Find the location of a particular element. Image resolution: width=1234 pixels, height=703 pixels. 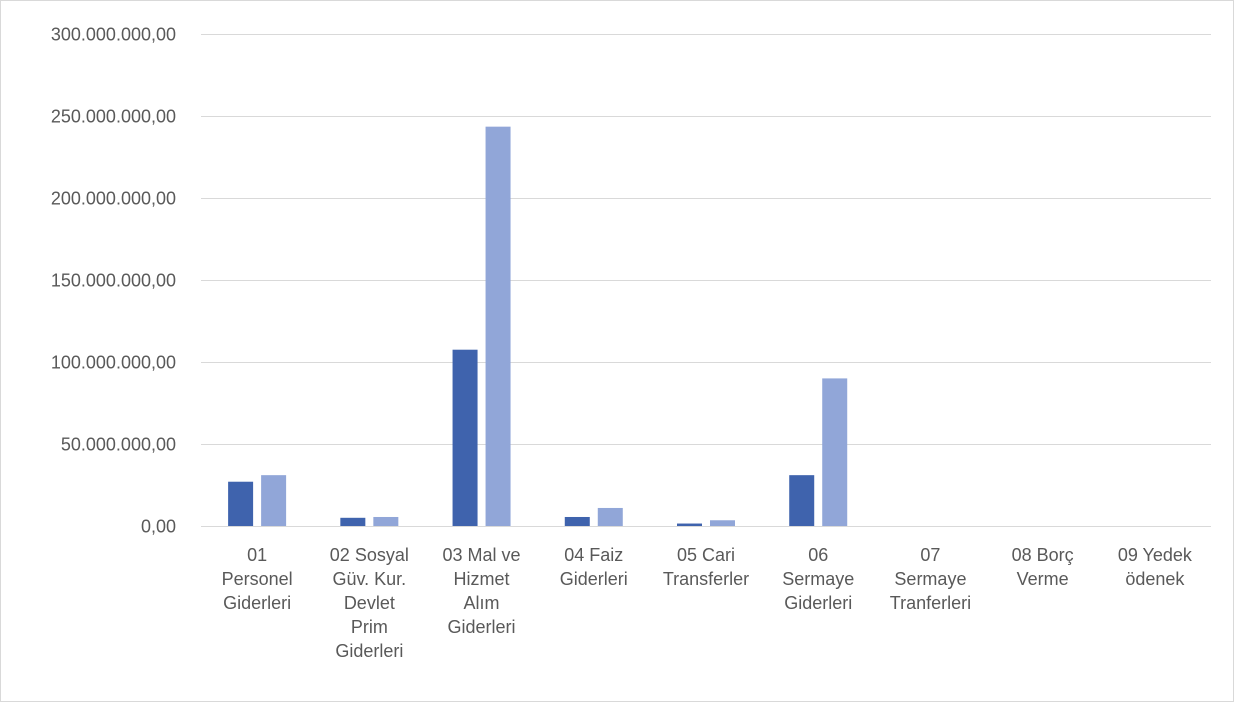

x-category-label: 03 Mal ve Hizmet Alım Giderleri is located at coordinates (482, 591).